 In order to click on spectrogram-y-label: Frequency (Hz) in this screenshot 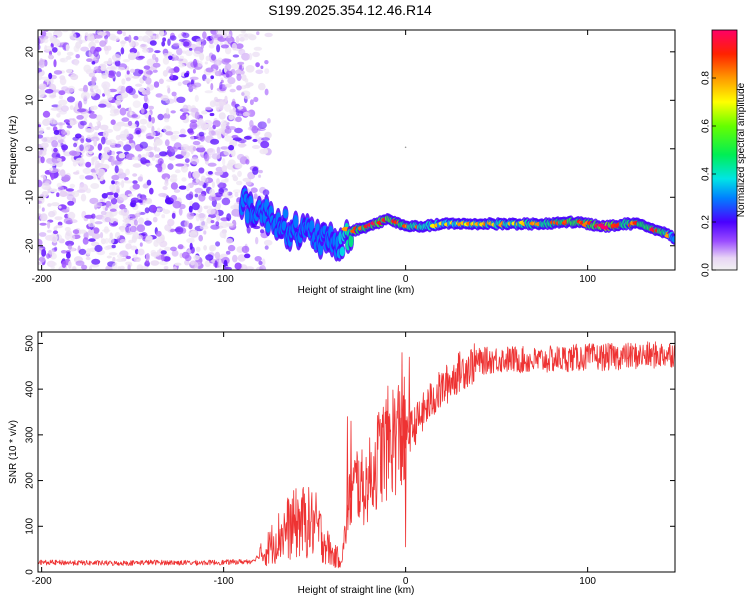, I will do `click(13, 150)`.